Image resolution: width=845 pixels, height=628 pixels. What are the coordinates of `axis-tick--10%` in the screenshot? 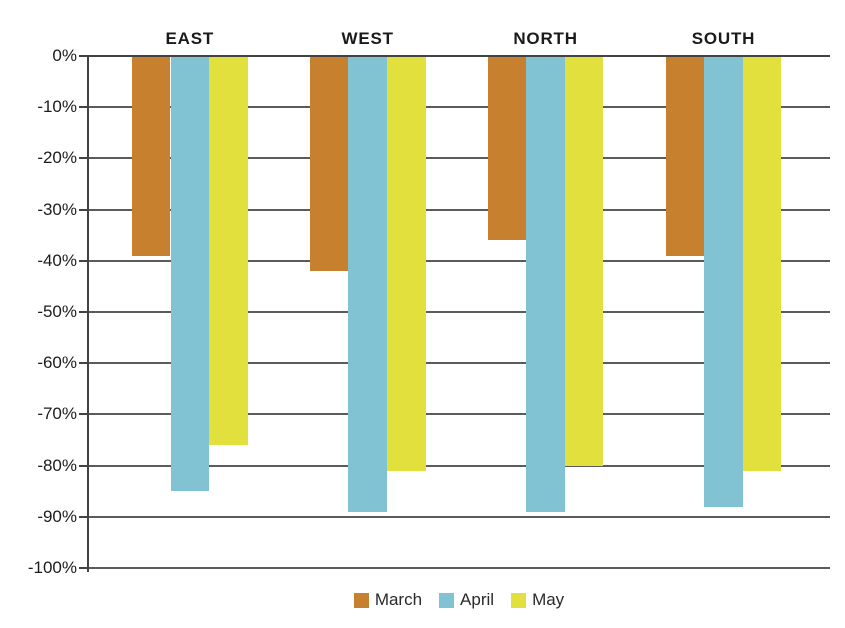 It's located at (83, 107).